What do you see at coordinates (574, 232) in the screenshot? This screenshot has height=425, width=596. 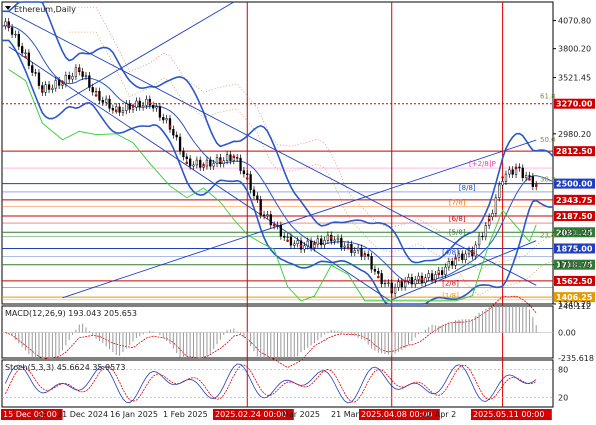 I see `price-axis-label: 2031.25` at bounding box center [574, 232].